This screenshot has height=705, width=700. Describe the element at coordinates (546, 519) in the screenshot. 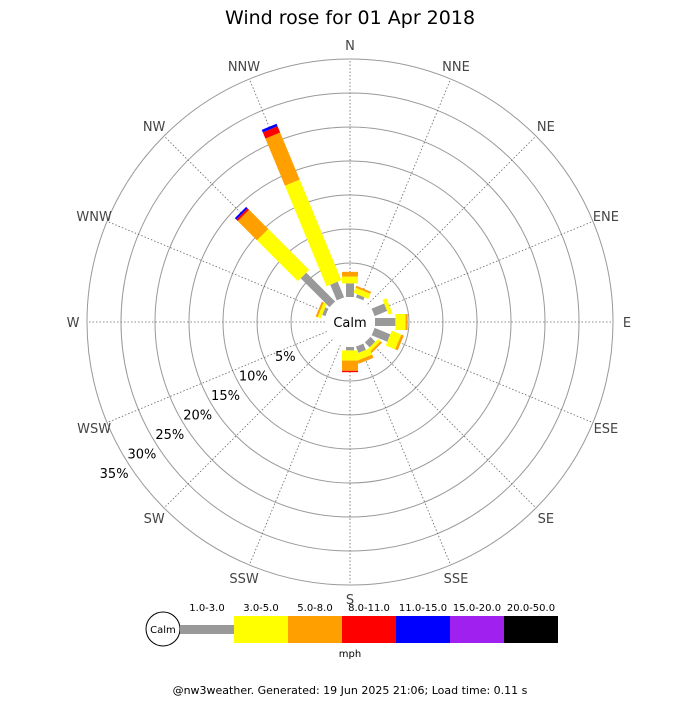

I see `direction-label-se: SE` at that location.